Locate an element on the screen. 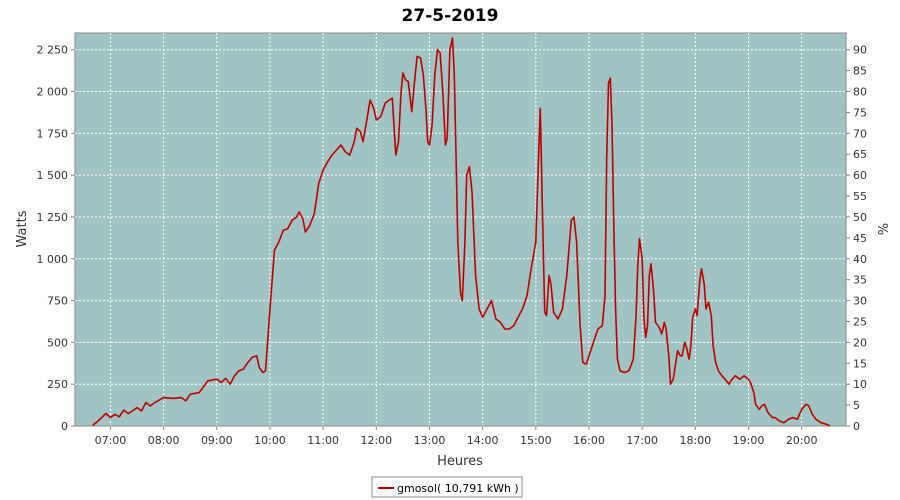 This screenshot has width=900, height=500. x-tick-label: 07:00 is located at coordinates (111, 440).